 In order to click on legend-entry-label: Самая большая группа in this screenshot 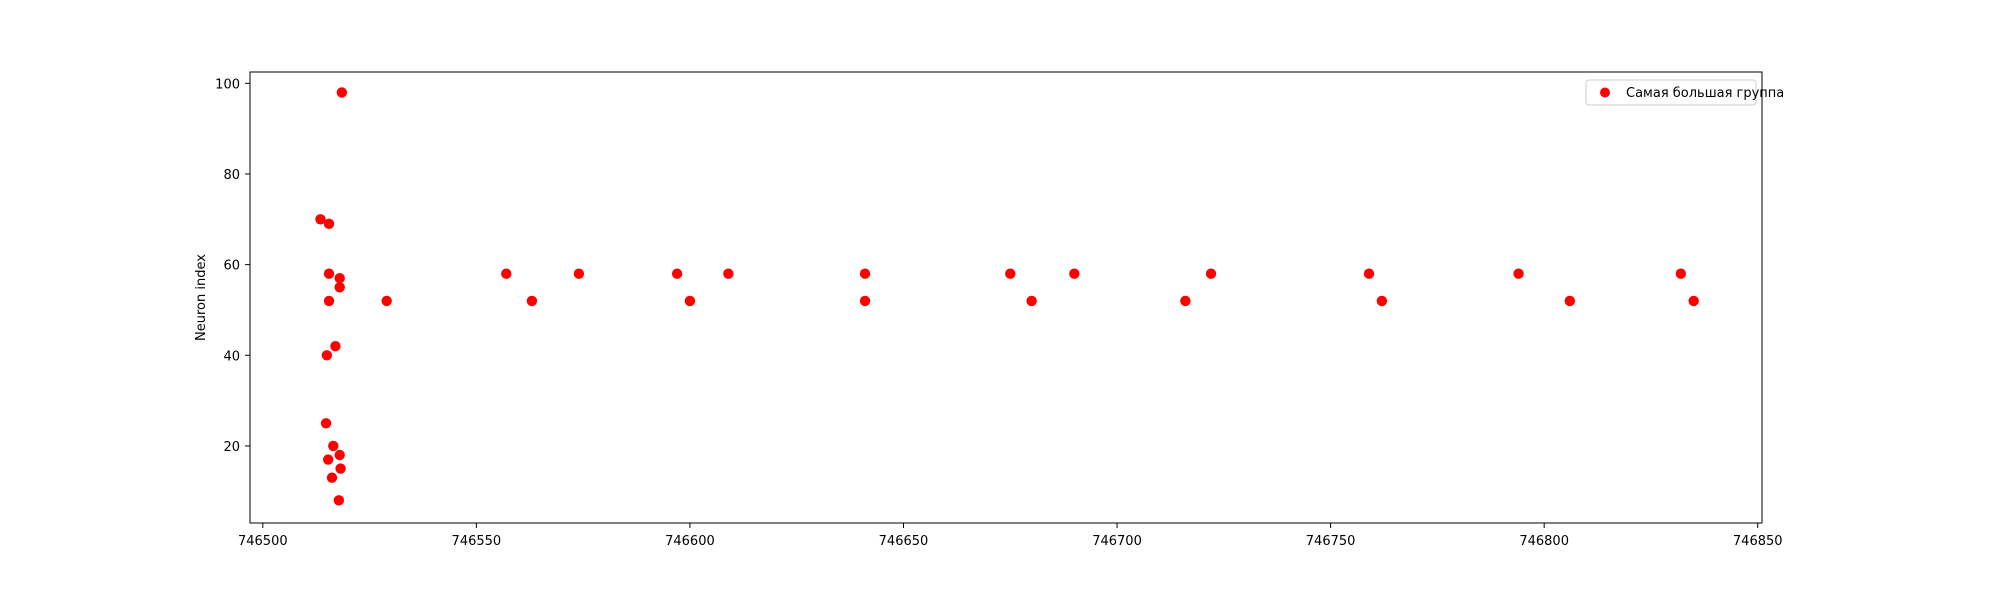, I will do `click(1705, 93)`.